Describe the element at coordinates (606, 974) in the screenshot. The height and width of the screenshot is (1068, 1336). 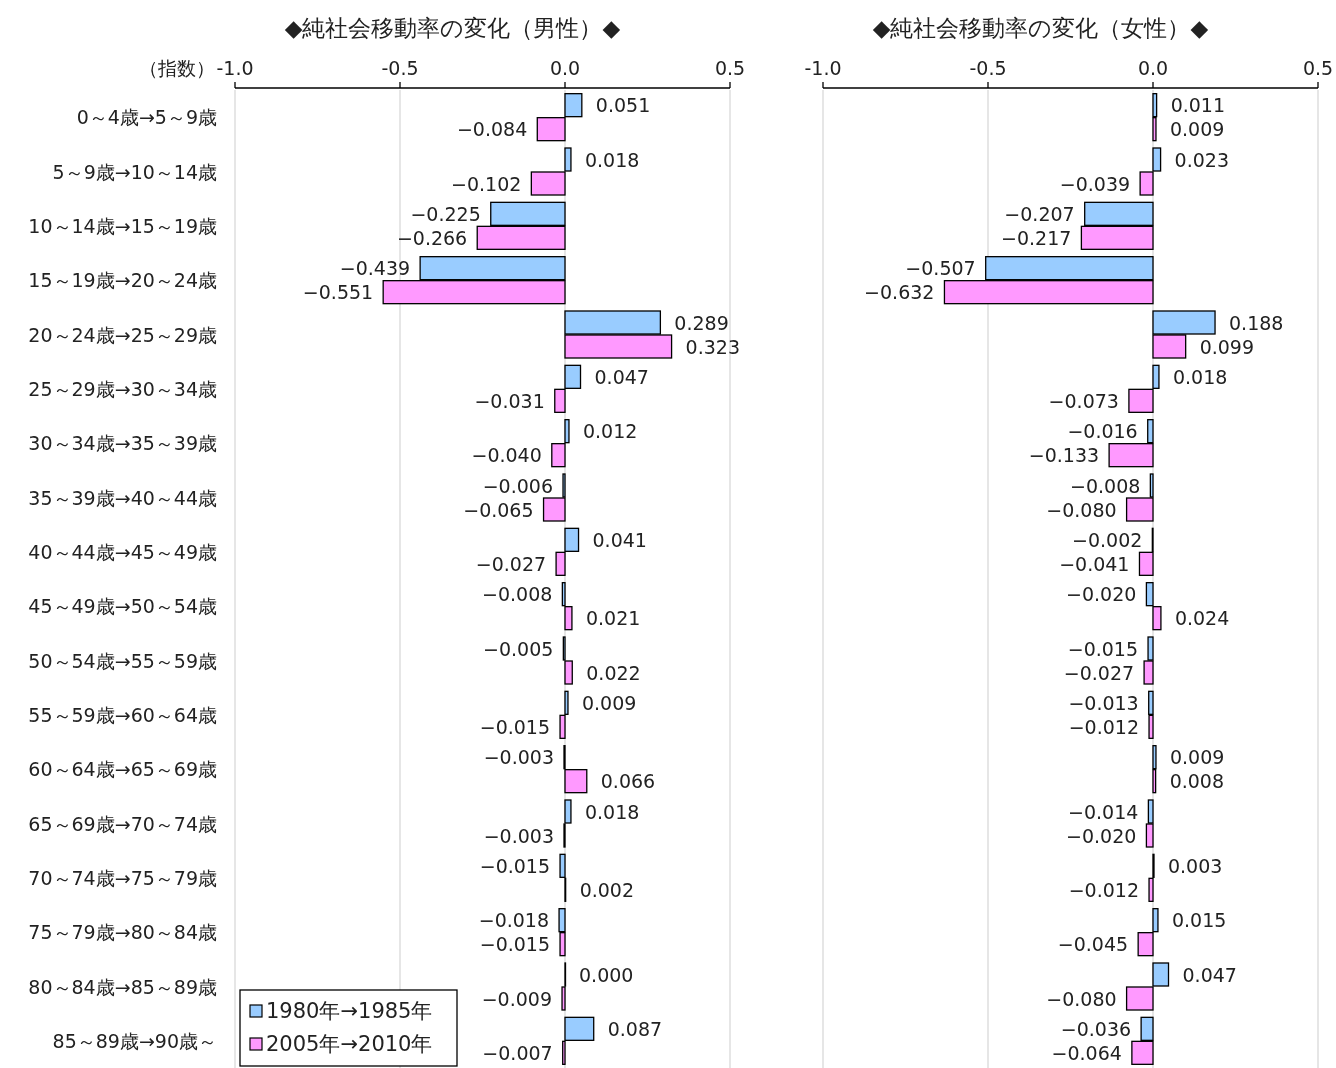
I see `data-label: 0.000` at that location.